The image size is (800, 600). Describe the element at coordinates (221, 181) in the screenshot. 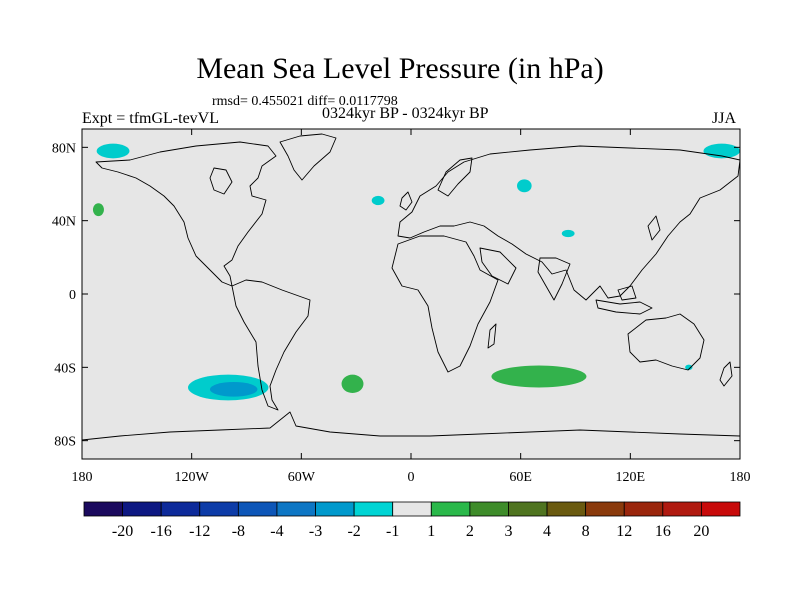

I see `coastline-hudson-bay` at that location.